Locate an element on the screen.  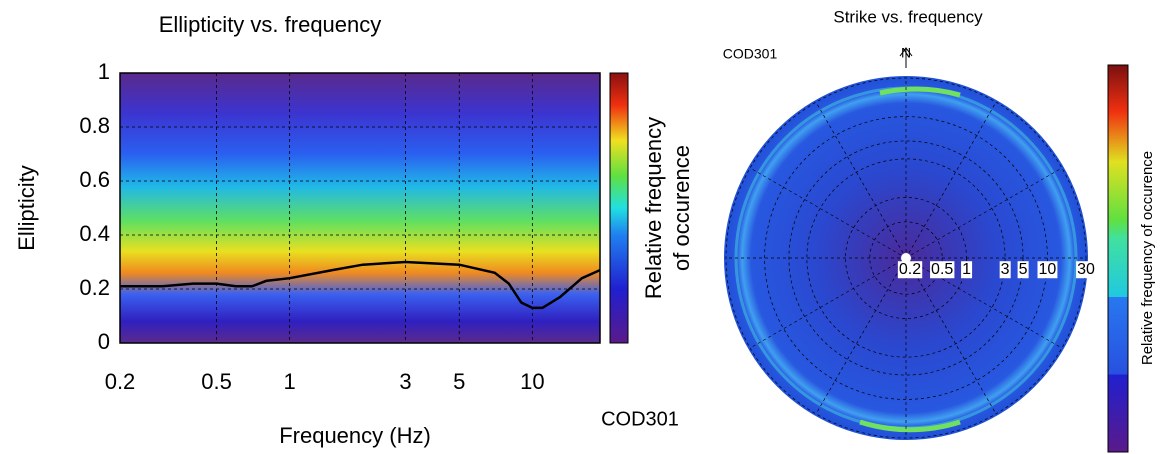
y-axis-label: Ellipticity is located at coordinates (26, 208).